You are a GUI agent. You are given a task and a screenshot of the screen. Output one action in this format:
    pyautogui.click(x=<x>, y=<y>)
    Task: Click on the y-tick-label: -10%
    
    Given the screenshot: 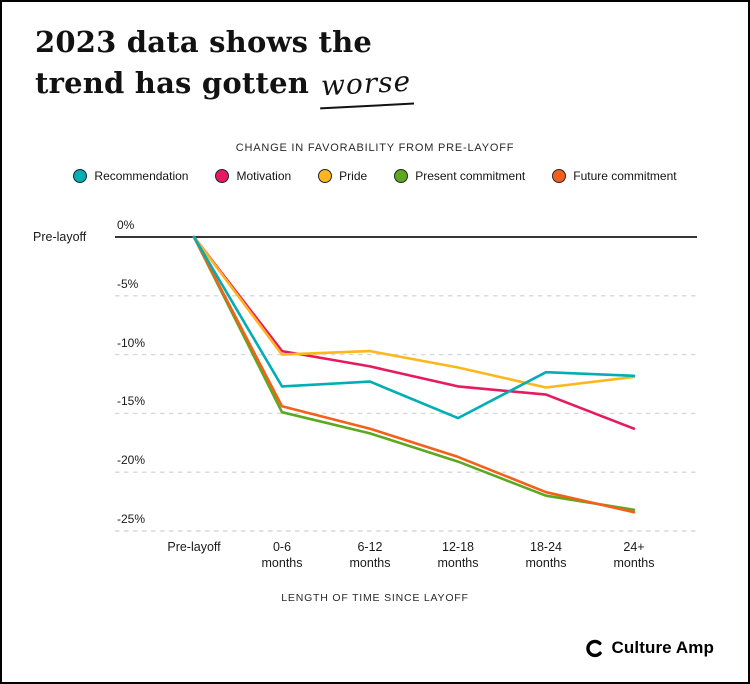 What is the action you would take?
    pyautogui.click(x=131, y=342)
    